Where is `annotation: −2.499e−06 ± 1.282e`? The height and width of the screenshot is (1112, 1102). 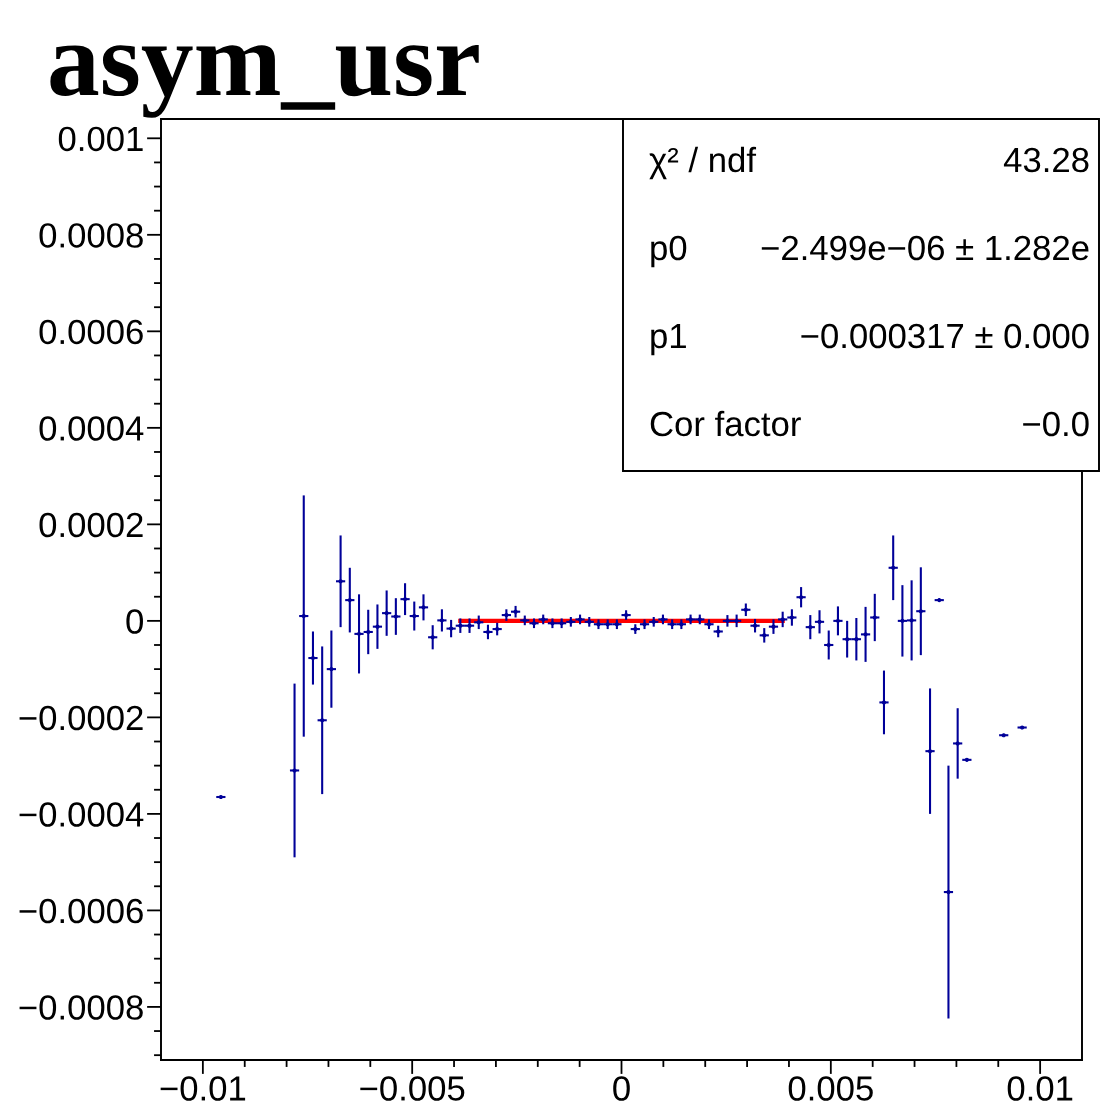
annotation: −2.499e−06 ± 1.282e is located at coordinates (925, 248).